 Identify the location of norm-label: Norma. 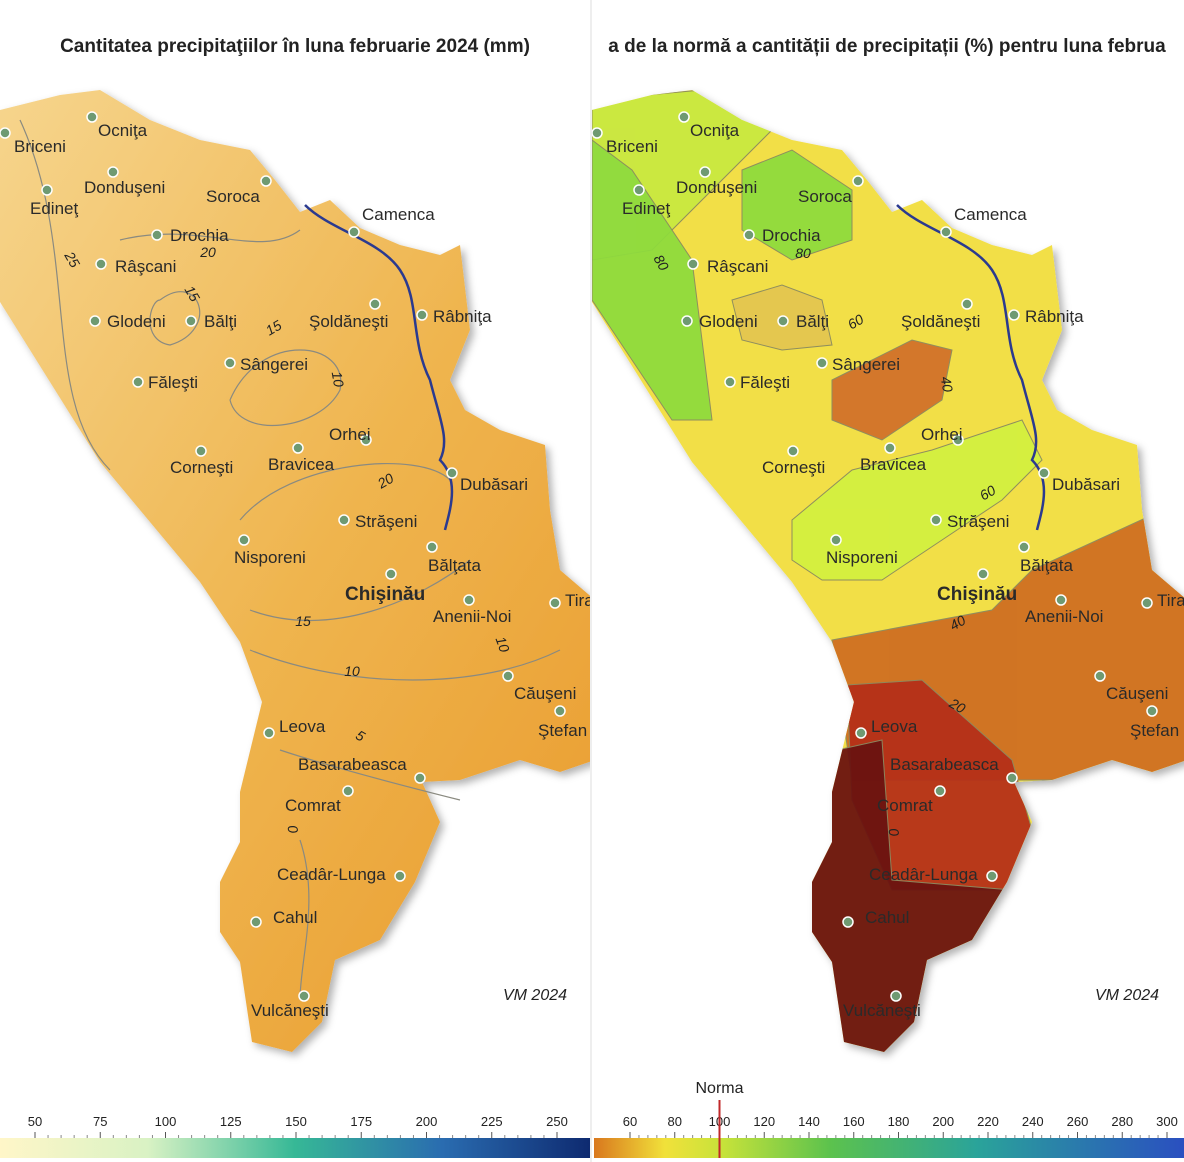
(719, 1088).